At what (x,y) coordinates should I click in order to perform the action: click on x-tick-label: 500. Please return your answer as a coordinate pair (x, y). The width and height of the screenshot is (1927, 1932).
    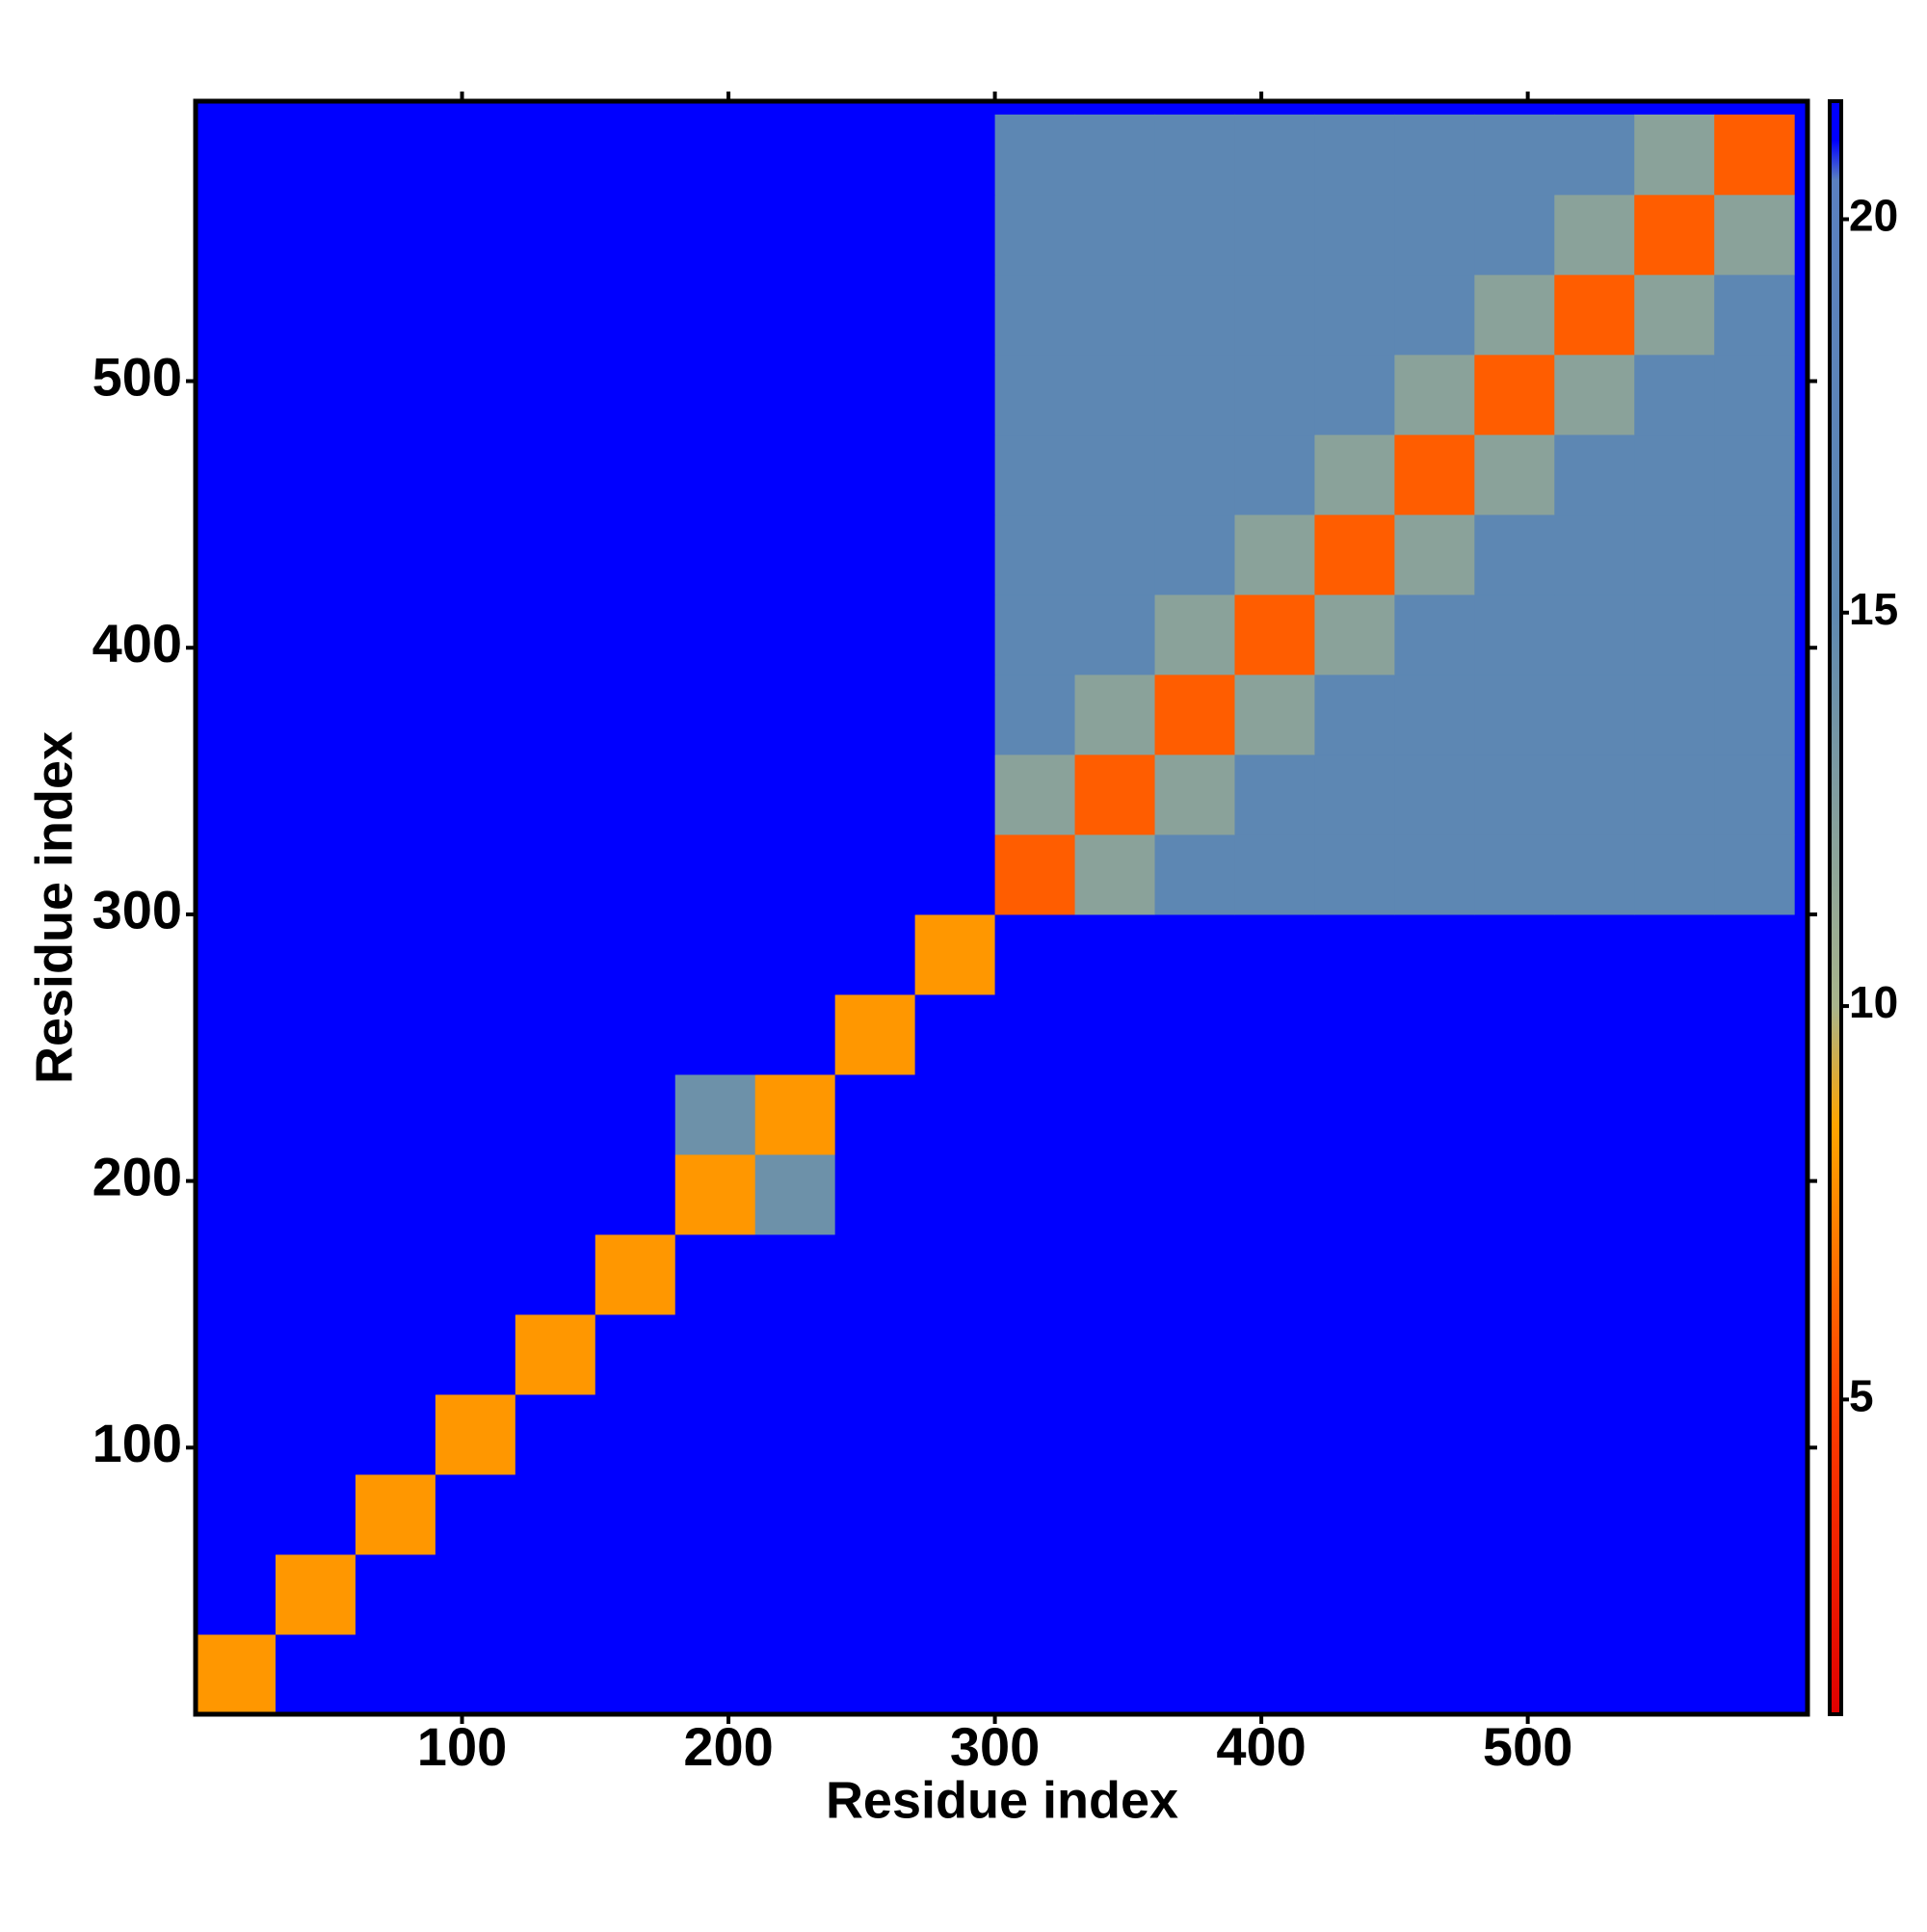
    Looking at the image, I should click on (1528, 1746).